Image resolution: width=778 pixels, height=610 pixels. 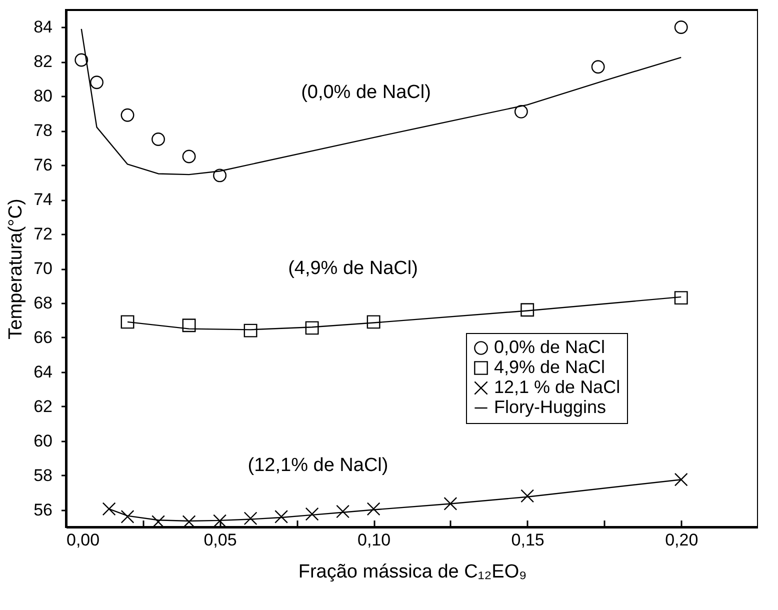 I want to click on x-tick-label: 0,05, so click(x=220, y=540).